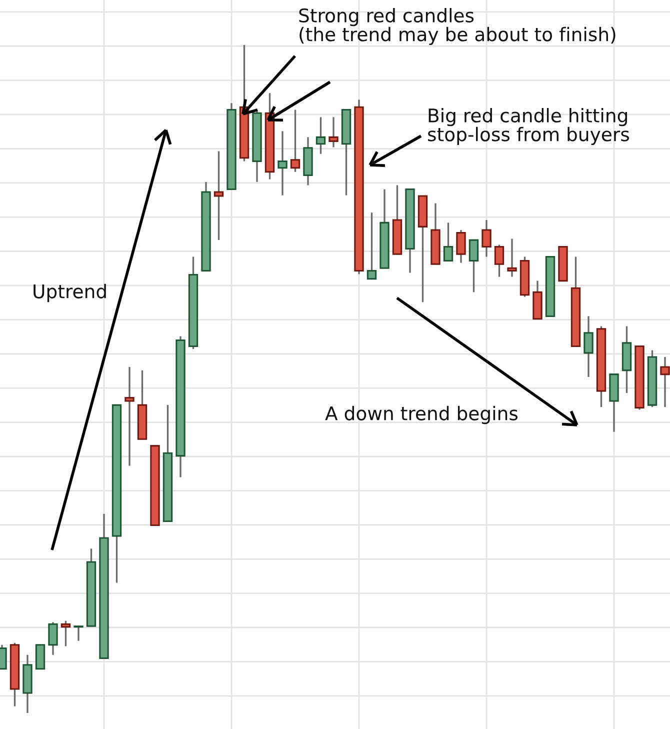 This screenshot has width=670, height=729. I want to click on annotation: Big red candle hitting stop-loss from buyers, so click(528, 127).